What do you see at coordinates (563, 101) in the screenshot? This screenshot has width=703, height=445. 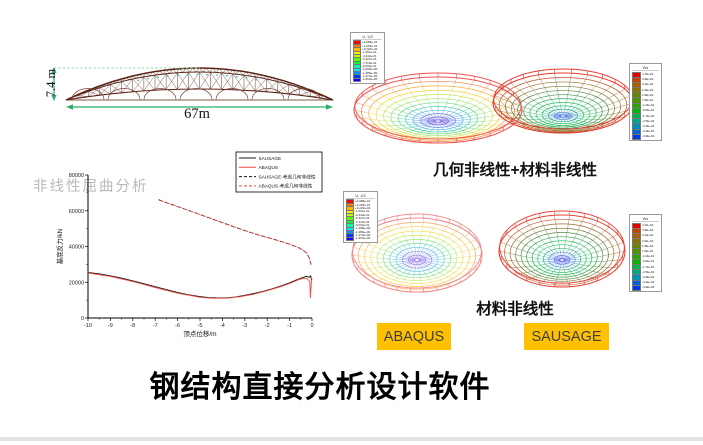 I see `contour-dome-sausage-geom-material` at bounding box center [563, 101].